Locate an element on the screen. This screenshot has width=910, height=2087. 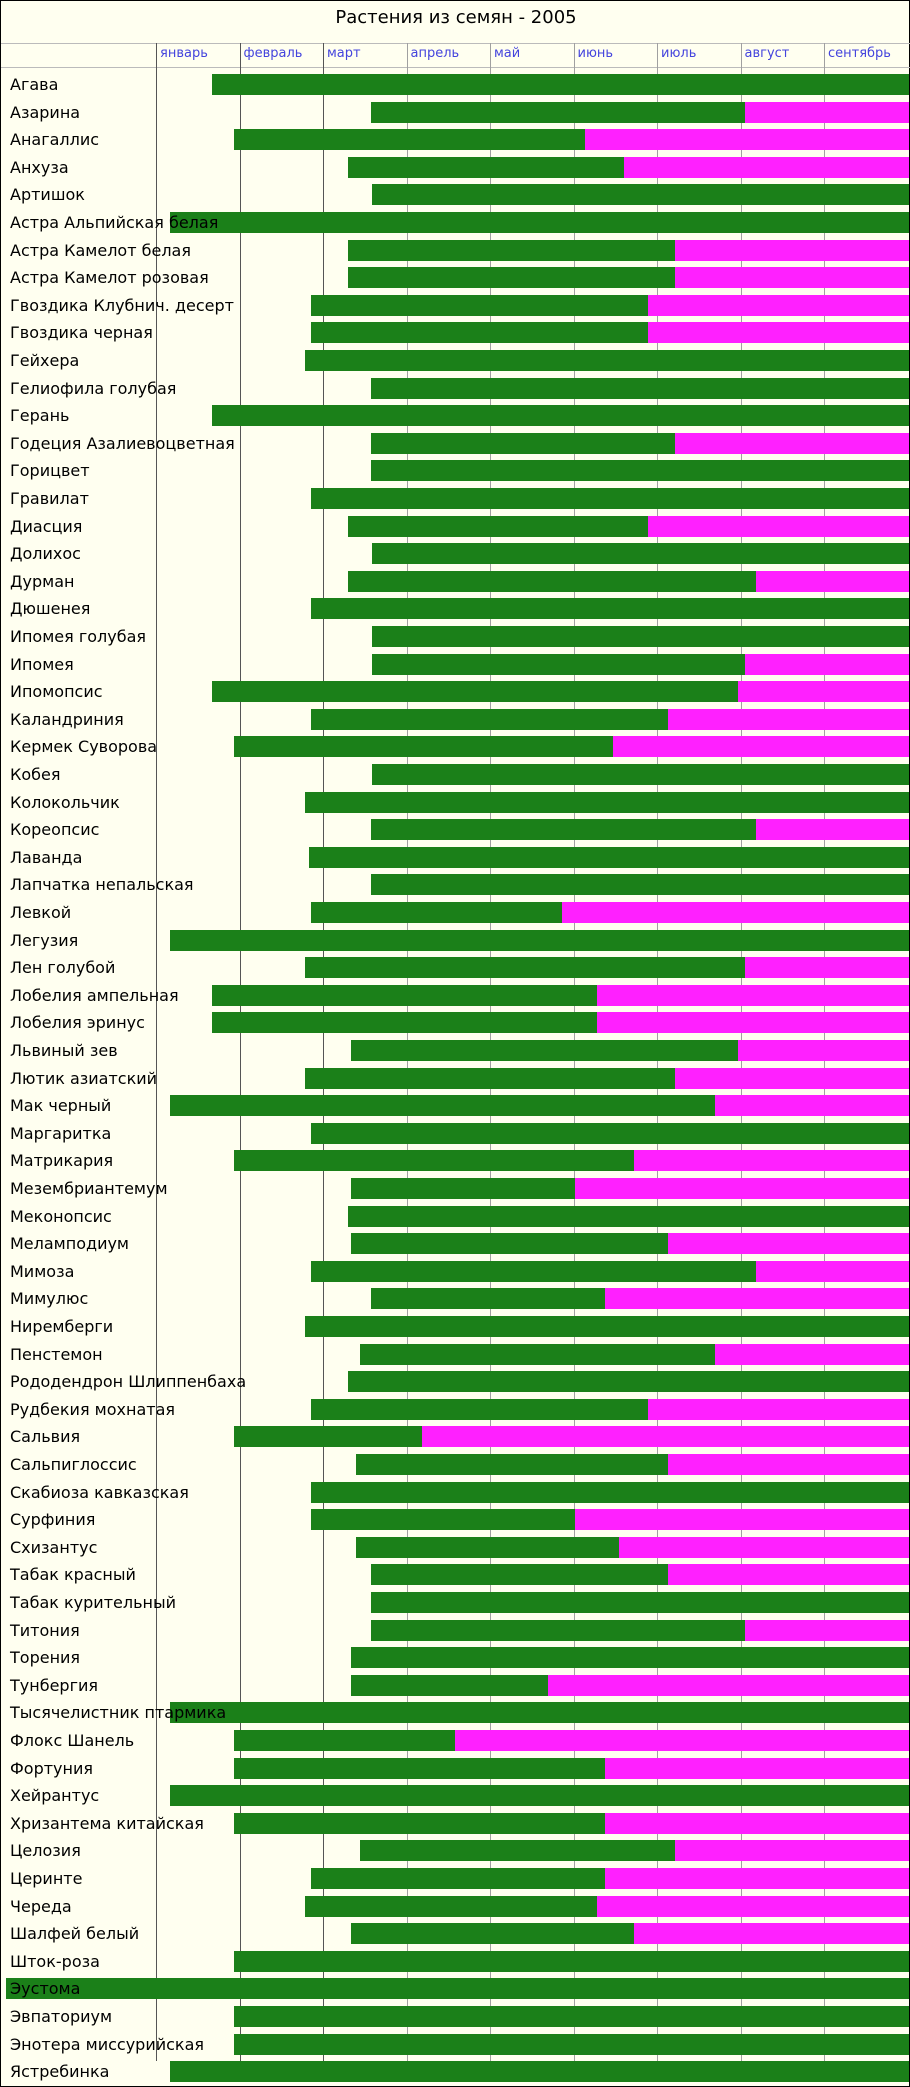
plant-label: Агава is located at coordinates (34, 84).